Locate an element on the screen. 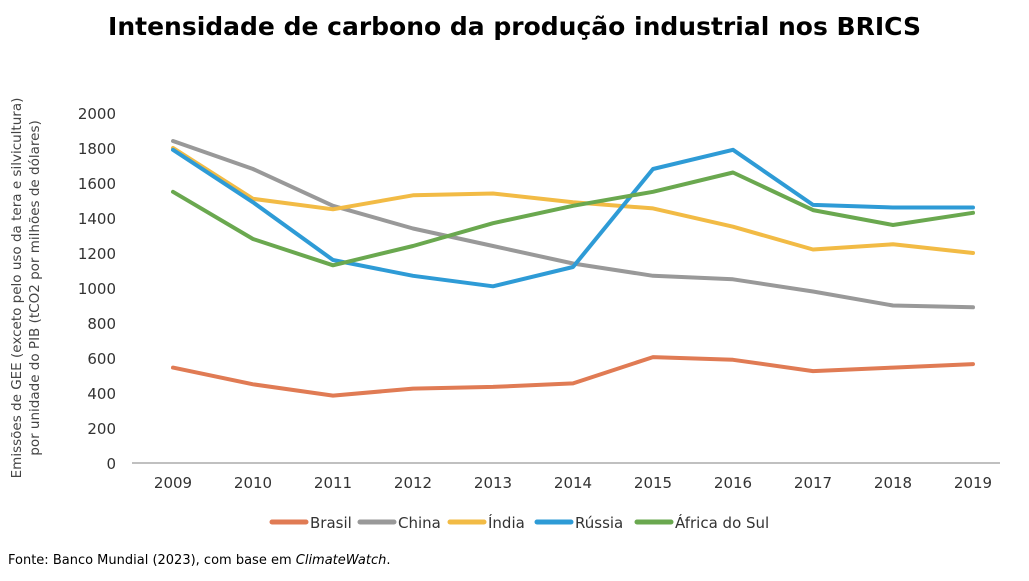 This screenshot has width=1029, height=581. x-tick-label: 2014 is located at coordinates (573, 483).